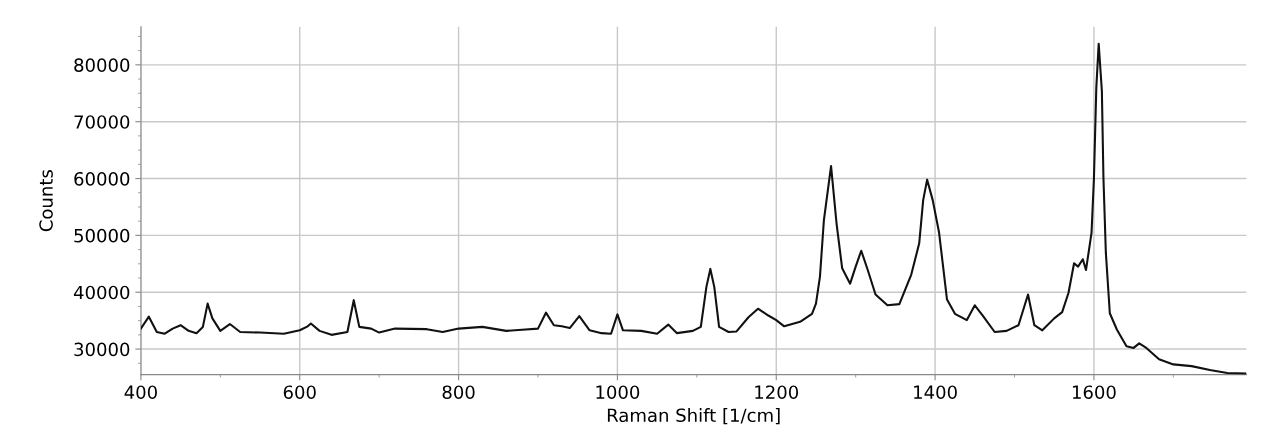 Image resolution: width=1281 pixels, height=446 pixels. What do you see at coordinates (299, 392) in the screenshot?
I see `x-tick-label: 600` at bounding box center [299, 392].